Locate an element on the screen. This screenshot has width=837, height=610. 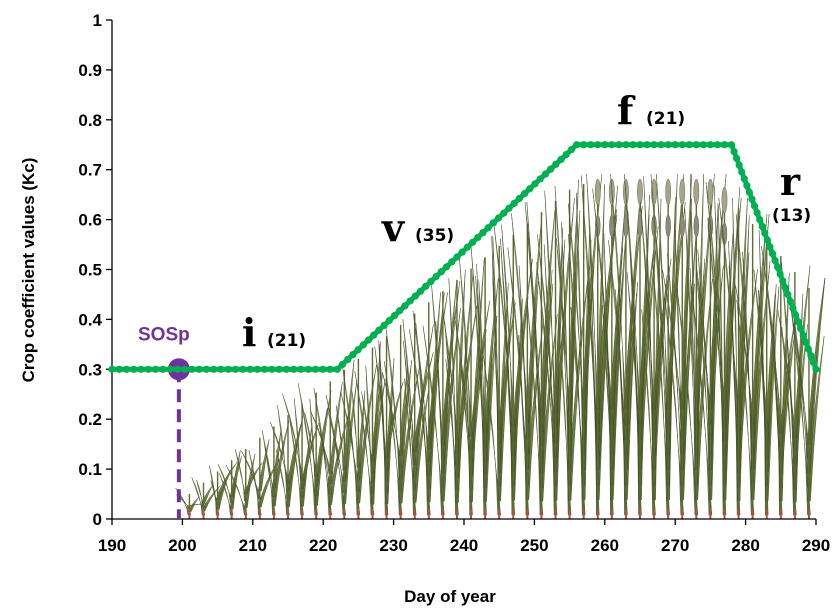
y-tick-label: 0.2 is located at coordinates (90, 419).